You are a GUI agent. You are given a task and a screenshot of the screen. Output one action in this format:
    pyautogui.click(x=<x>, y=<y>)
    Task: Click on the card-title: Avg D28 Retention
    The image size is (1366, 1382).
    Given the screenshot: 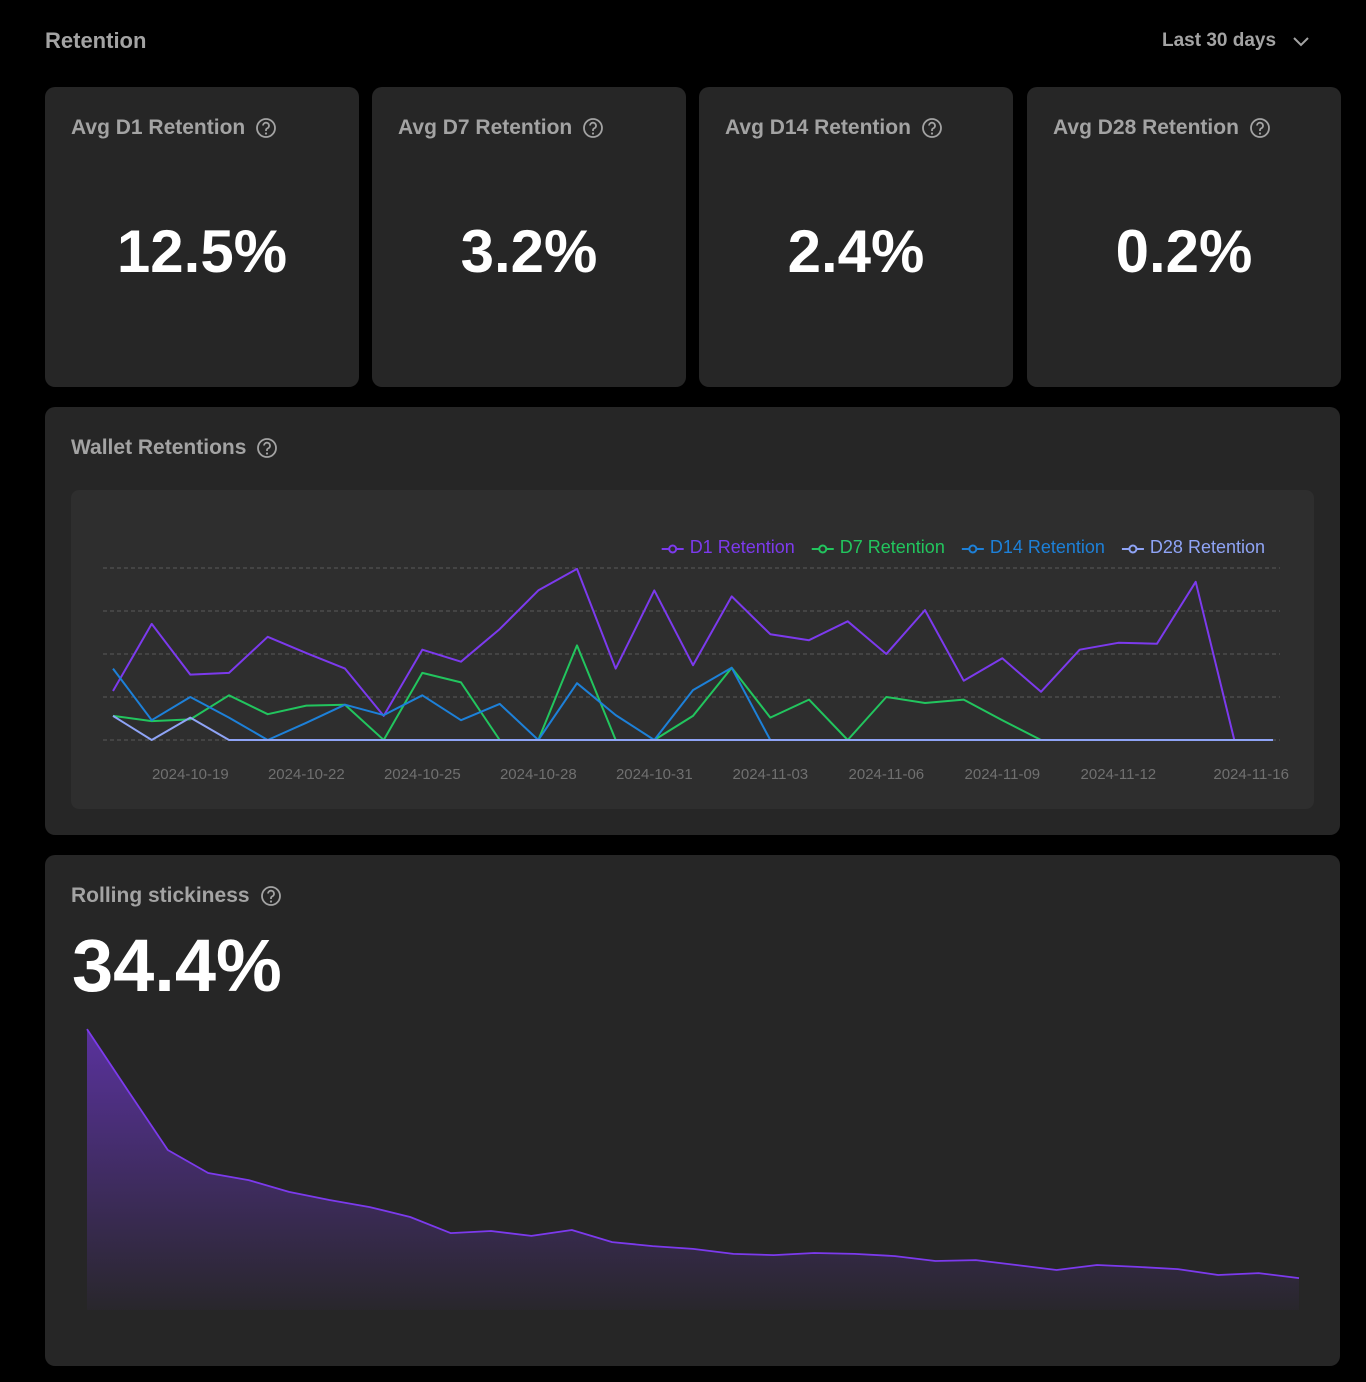 What is the action you would take?
    pyautogui.click(x=1162, y=128)
    